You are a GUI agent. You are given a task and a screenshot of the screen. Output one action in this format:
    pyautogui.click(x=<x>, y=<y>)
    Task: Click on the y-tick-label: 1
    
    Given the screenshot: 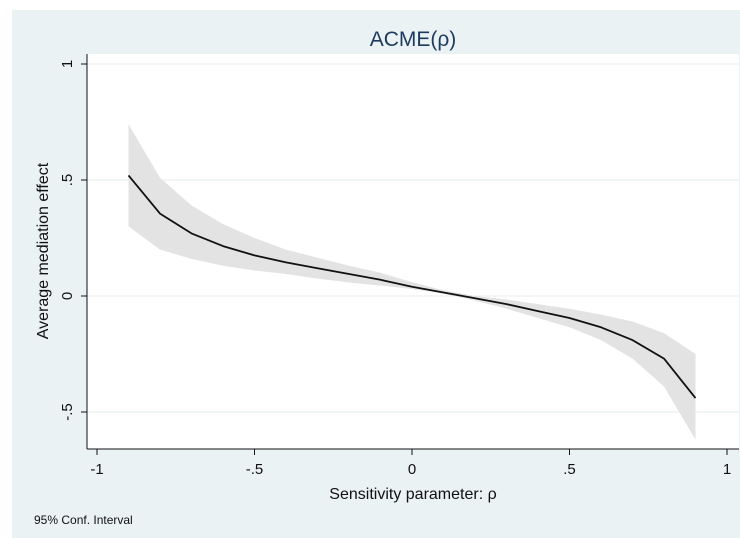 What is the action you would take?
    pyautogui.click(x=67, y=64)
    